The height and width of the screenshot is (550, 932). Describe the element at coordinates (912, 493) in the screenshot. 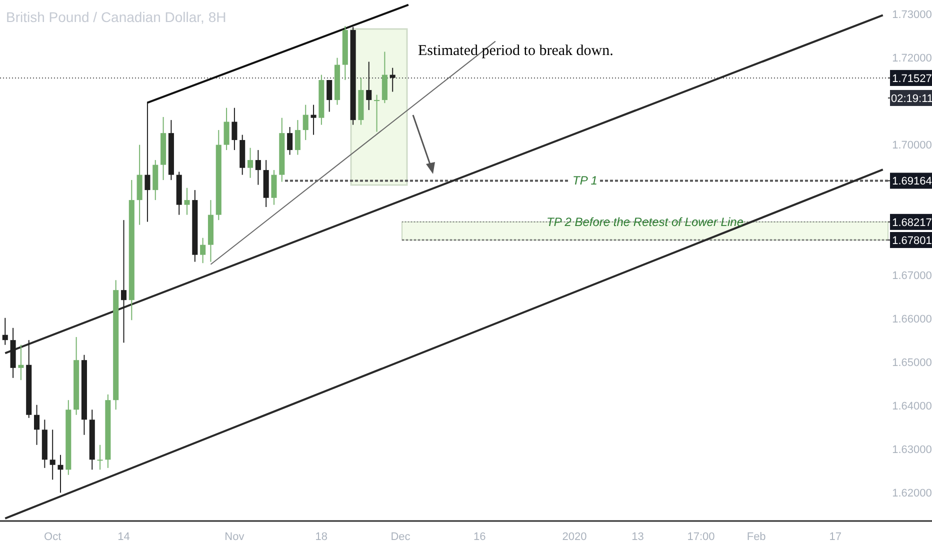

I see `y-tick-label: 1.62000` at that location.